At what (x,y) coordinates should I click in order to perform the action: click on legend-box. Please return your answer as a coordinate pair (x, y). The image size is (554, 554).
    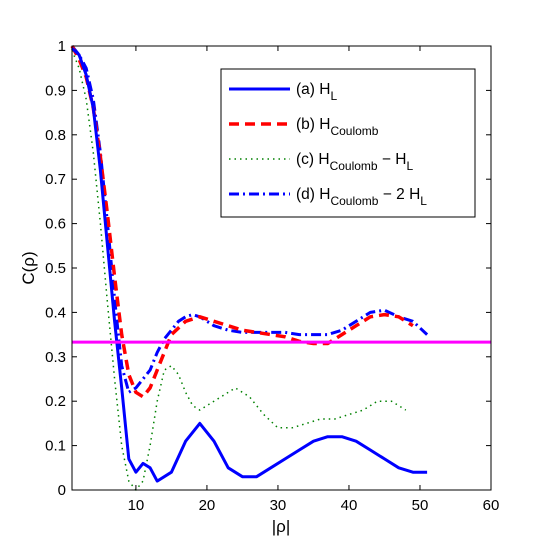
    Looking at the image, I should click on (348, 143).